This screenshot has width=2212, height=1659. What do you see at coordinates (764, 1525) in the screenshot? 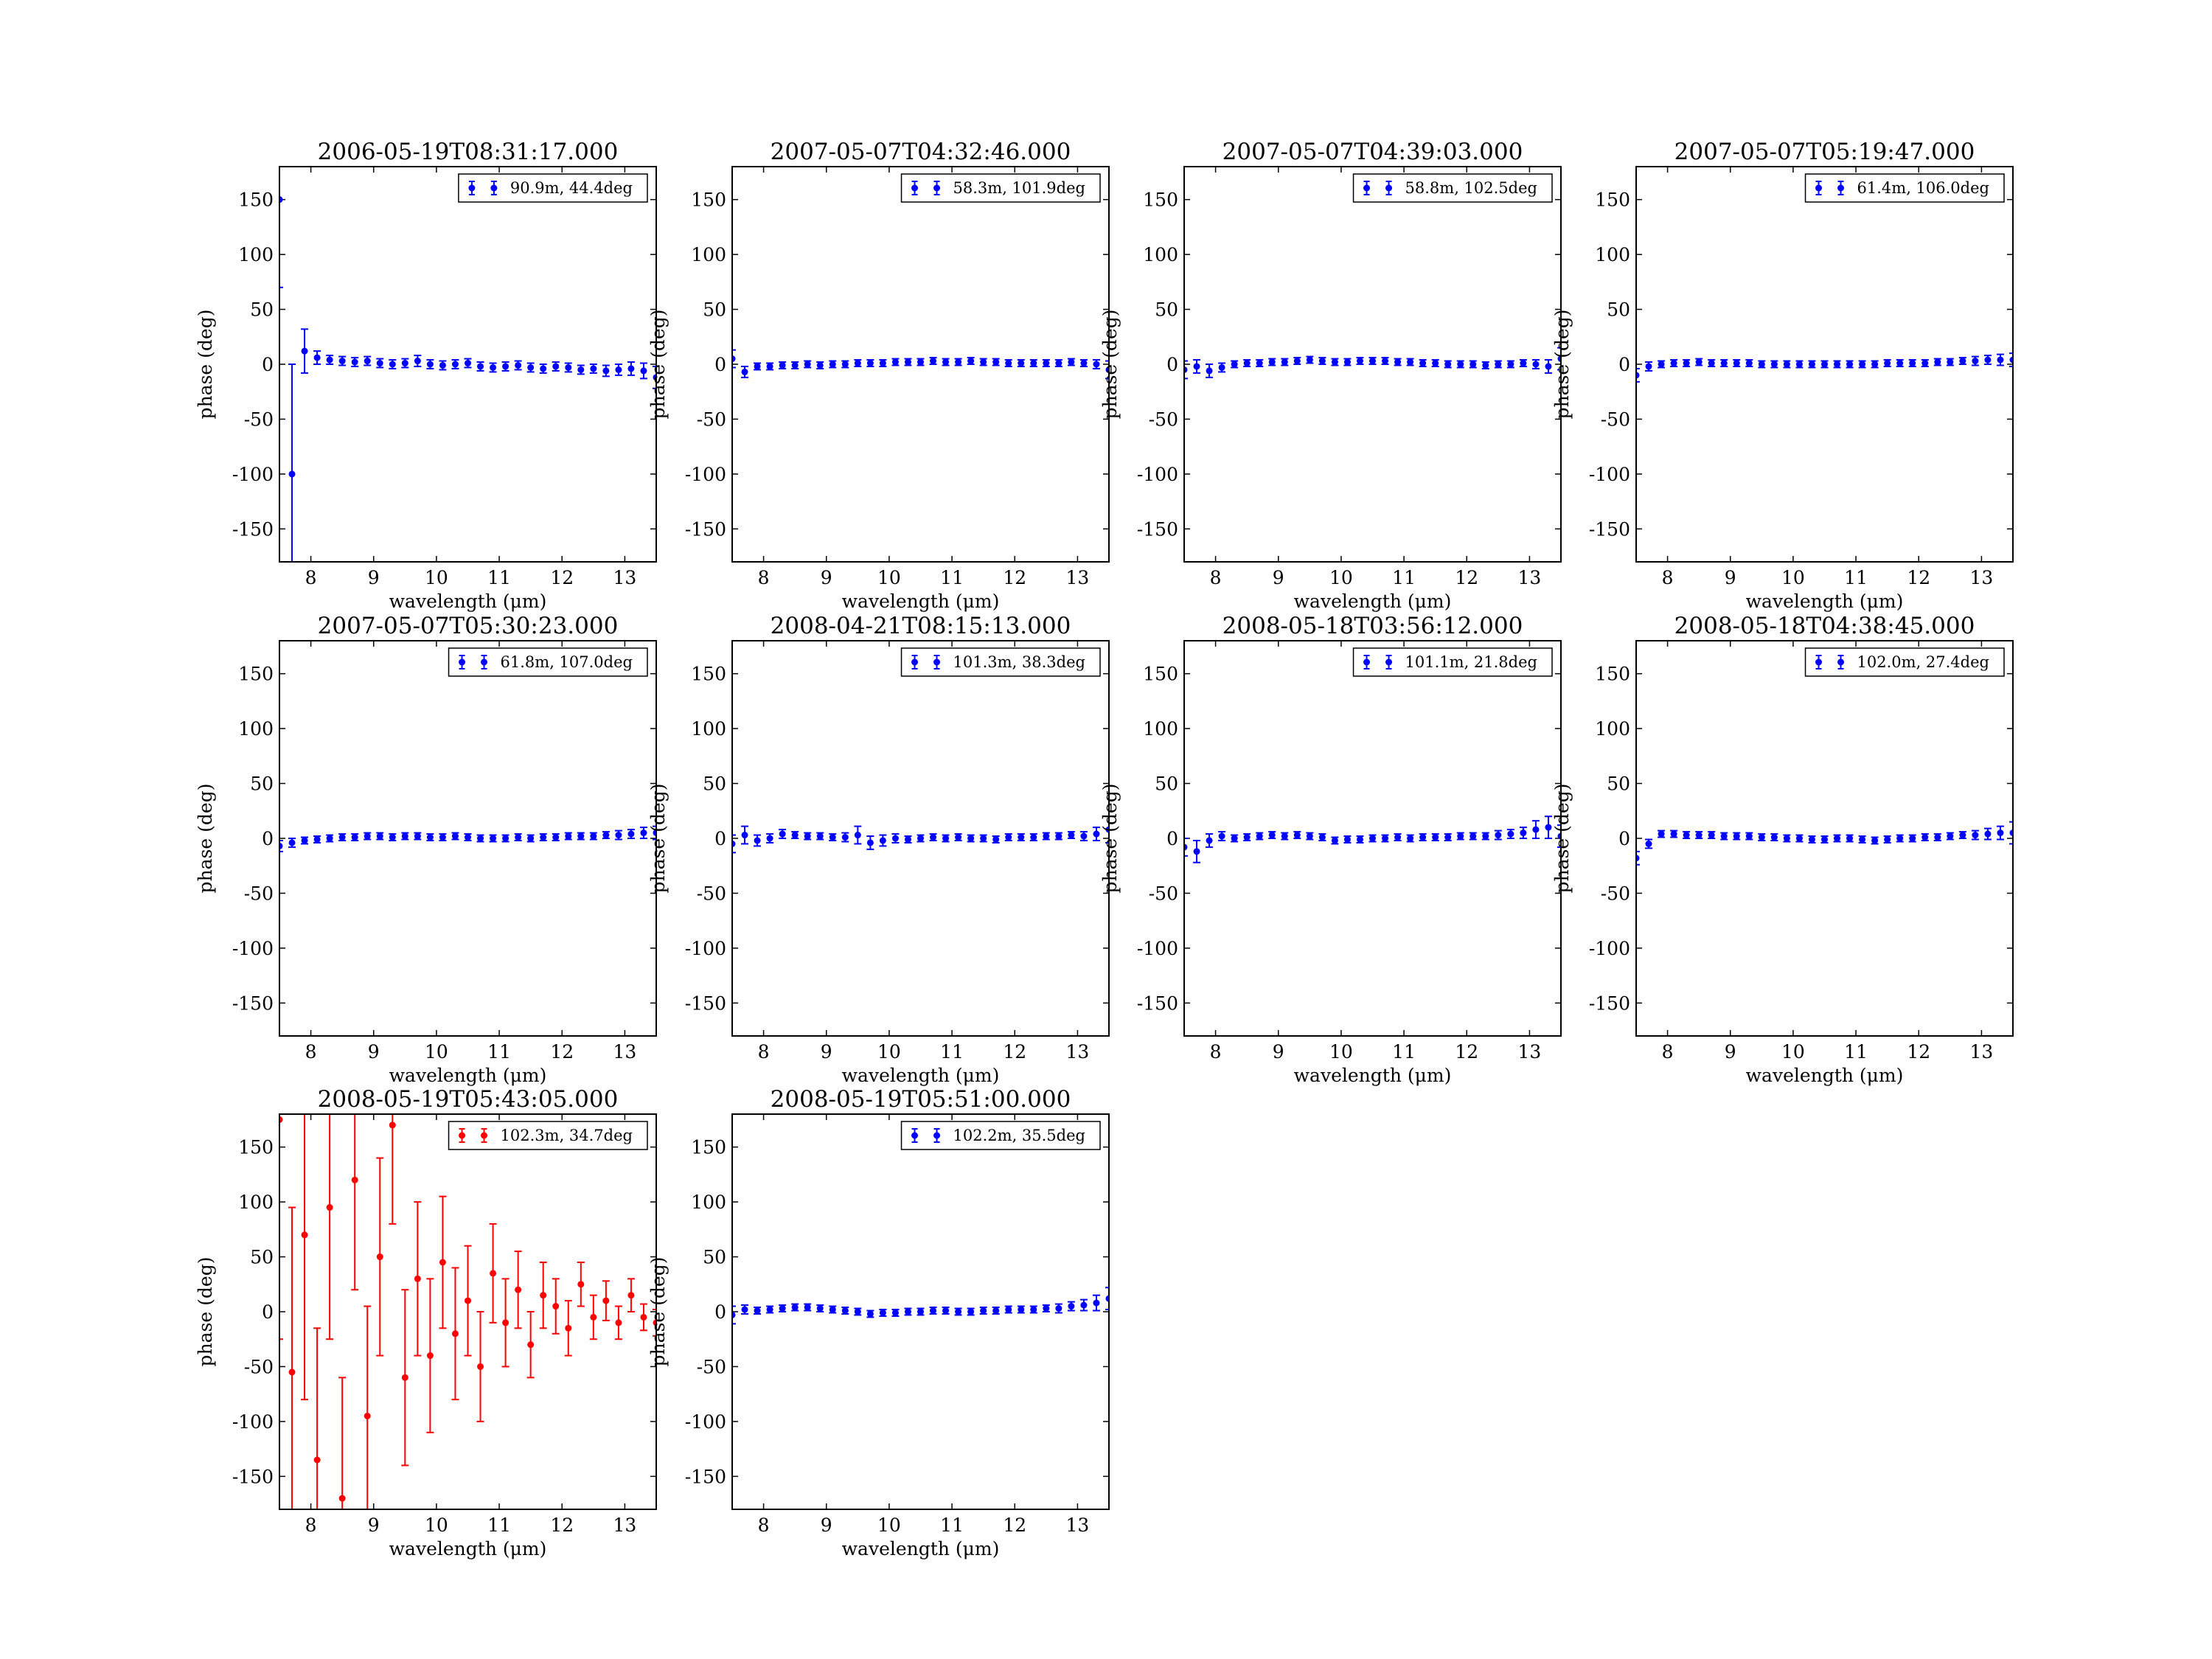
I see `x-tick-label: 8` at bounding box center [764, 1525].